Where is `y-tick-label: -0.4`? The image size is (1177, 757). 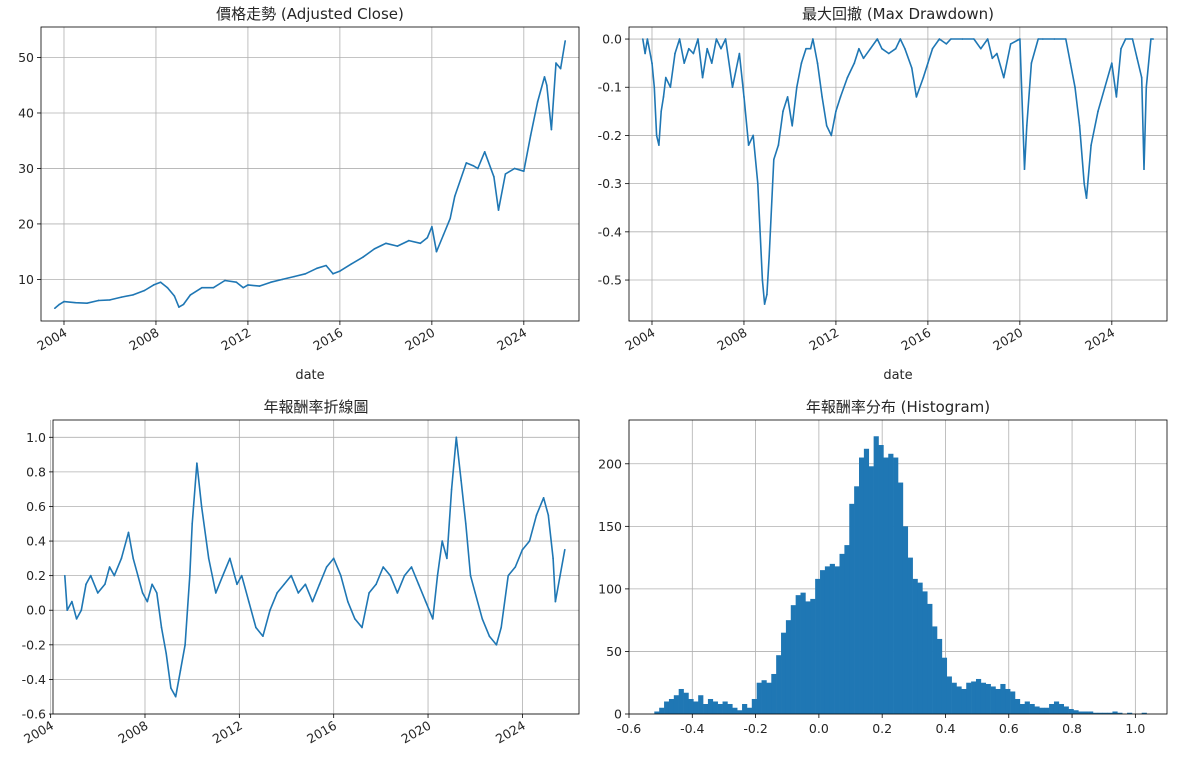
y-tick-label: -0.4 is located at coordinates (34, 679).